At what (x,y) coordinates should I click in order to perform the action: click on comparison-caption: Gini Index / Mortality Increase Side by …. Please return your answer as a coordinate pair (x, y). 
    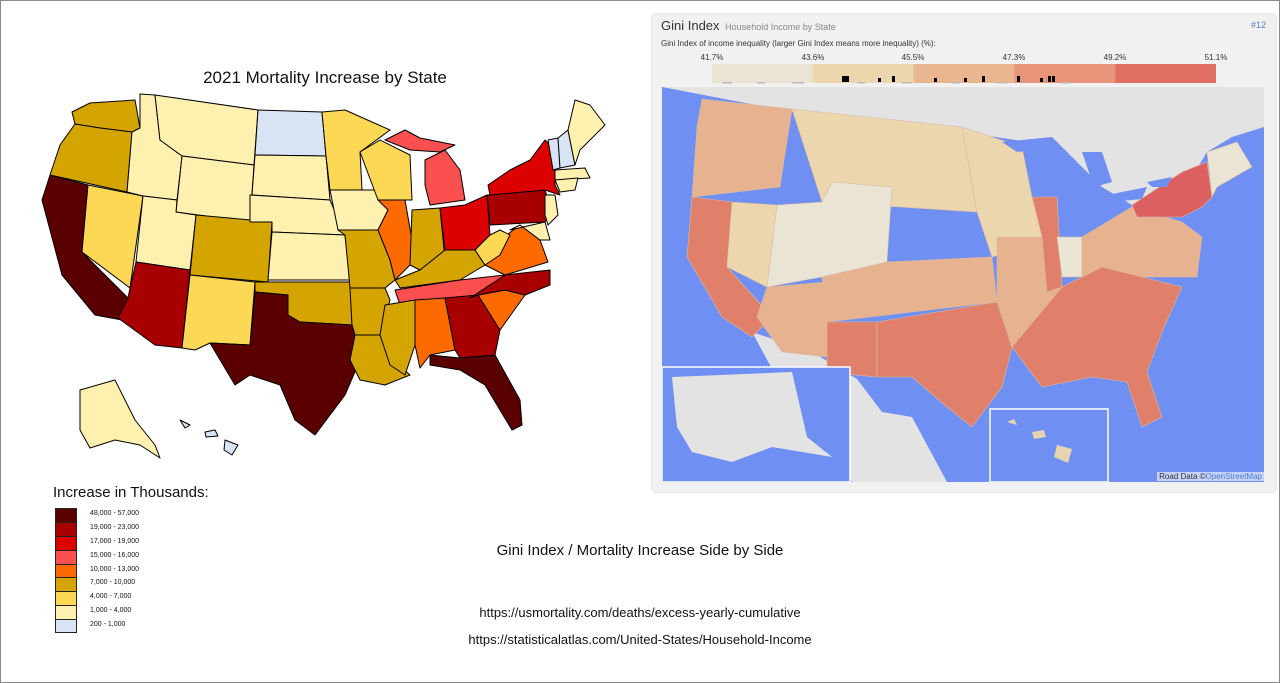
    Looking at the image, I should click on (640, 550).